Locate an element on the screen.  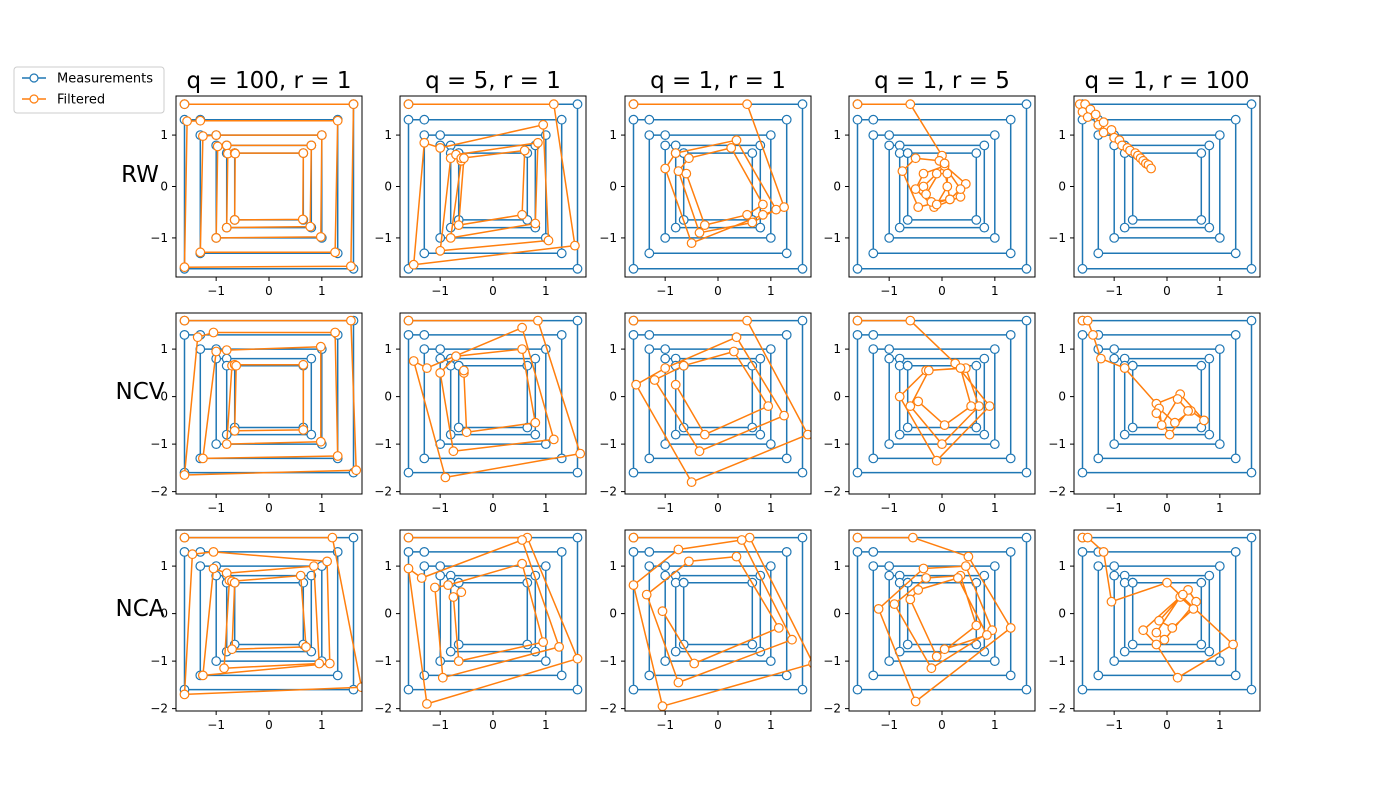
filtered-line is located at coordinates (494, 399).